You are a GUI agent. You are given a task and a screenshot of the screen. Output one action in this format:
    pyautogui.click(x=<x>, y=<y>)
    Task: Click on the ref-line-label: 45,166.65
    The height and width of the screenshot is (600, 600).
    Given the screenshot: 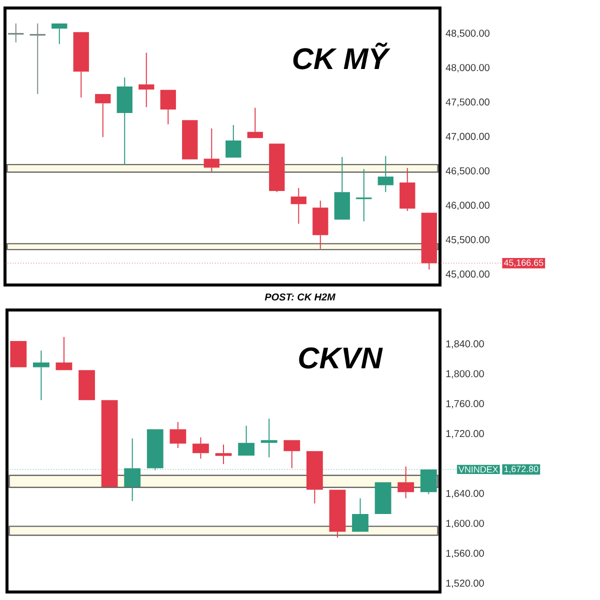 What is the action you would take?
    pyautogui.click(x=524, y=263)
    